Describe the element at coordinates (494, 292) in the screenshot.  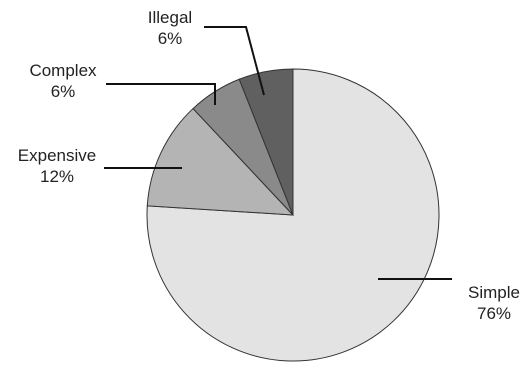
I see `slice-label-simple: Simple` at that location.